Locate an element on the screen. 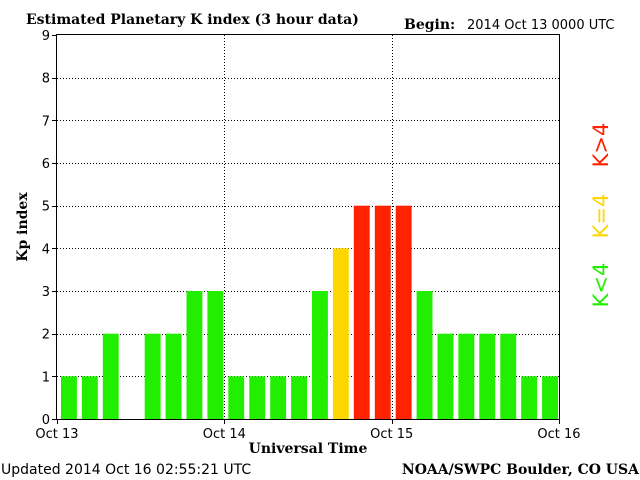 The height and width of the screenshot is (480, 640). x-tick-label: Oct 16 is located at coordinates (558, 434).